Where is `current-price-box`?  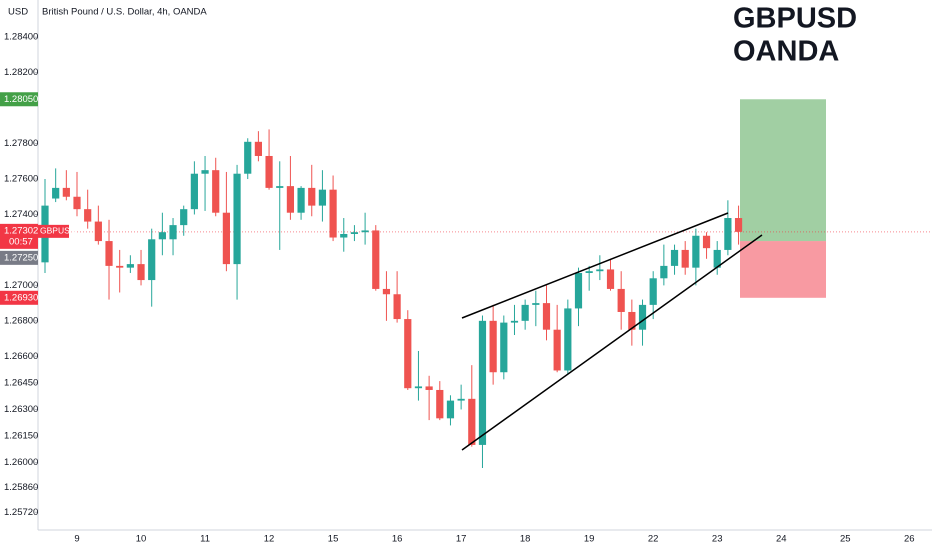 current-price-box is located at coordinates (19, 236).